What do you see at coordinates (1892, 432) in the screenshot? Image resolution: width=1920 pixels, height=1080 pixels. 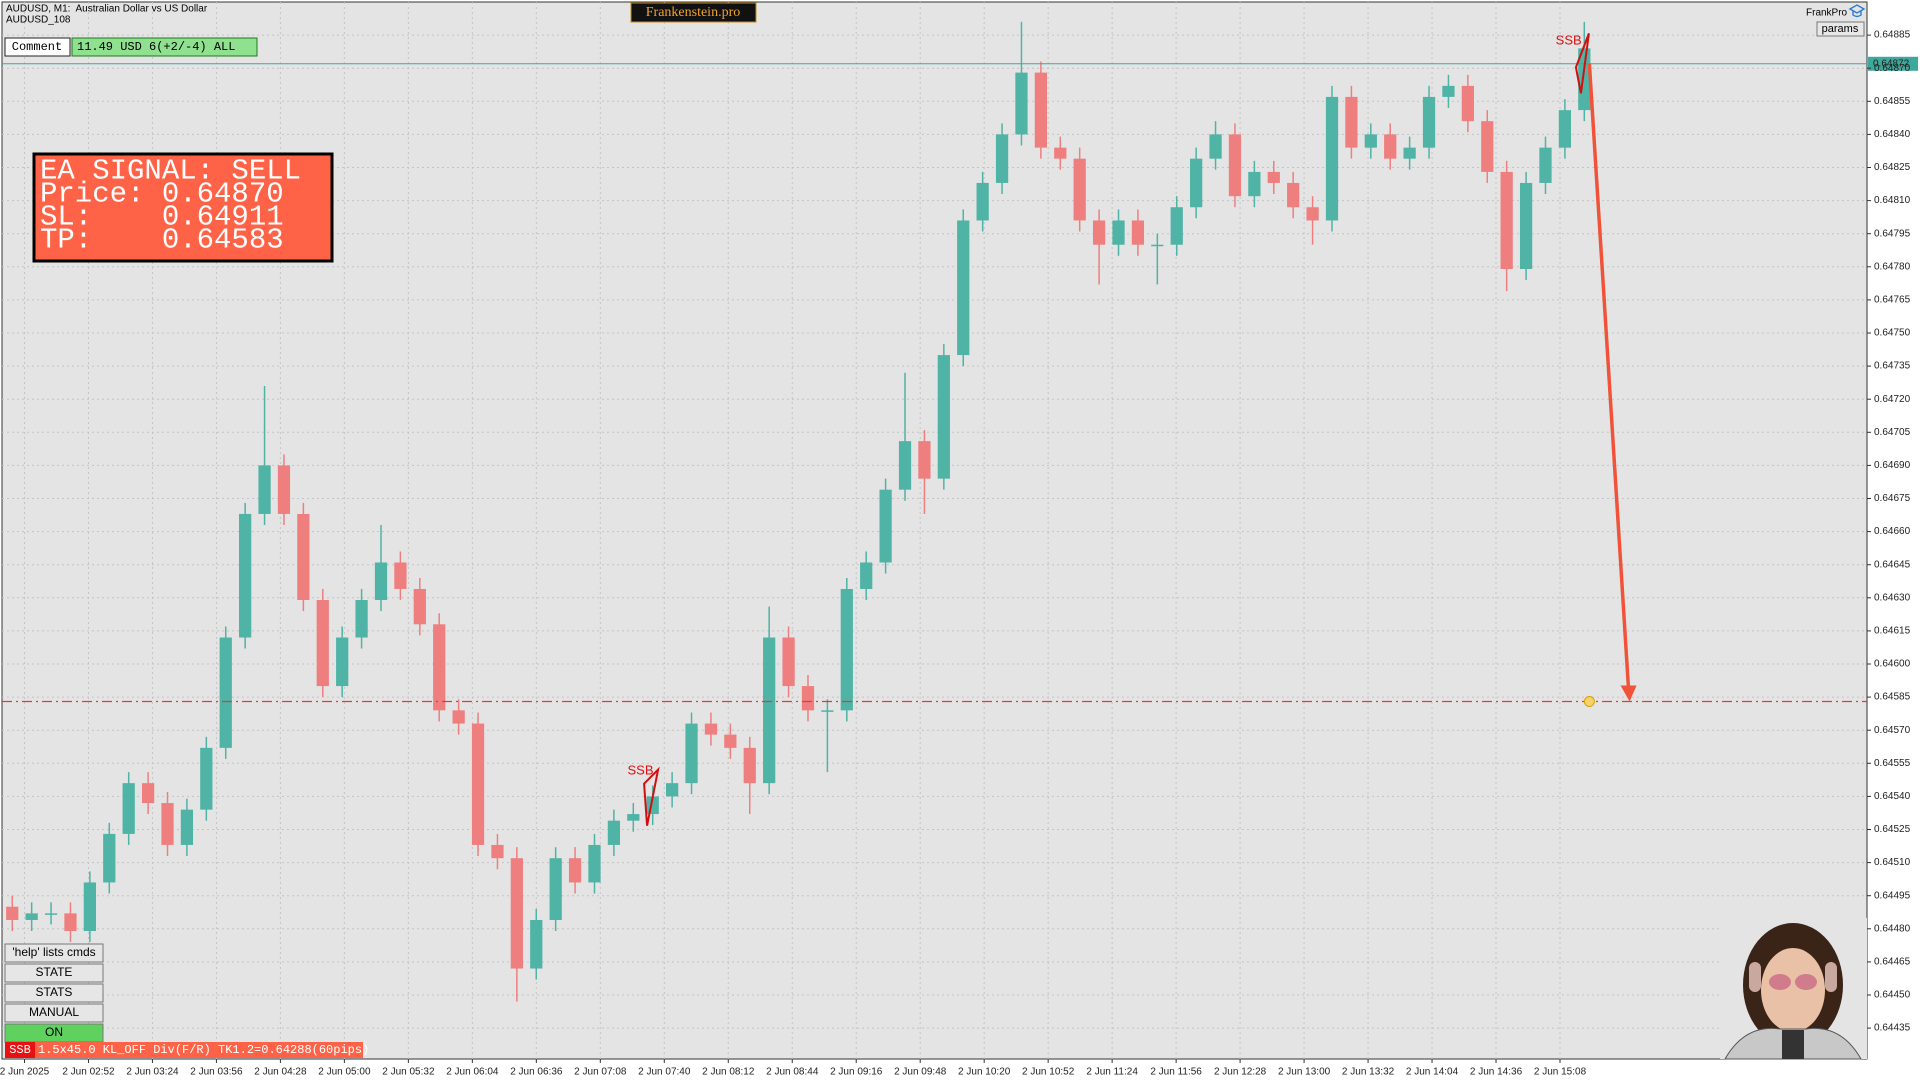 I see `y-tick-label: 0.64705` at bounding box center [1892, 432].